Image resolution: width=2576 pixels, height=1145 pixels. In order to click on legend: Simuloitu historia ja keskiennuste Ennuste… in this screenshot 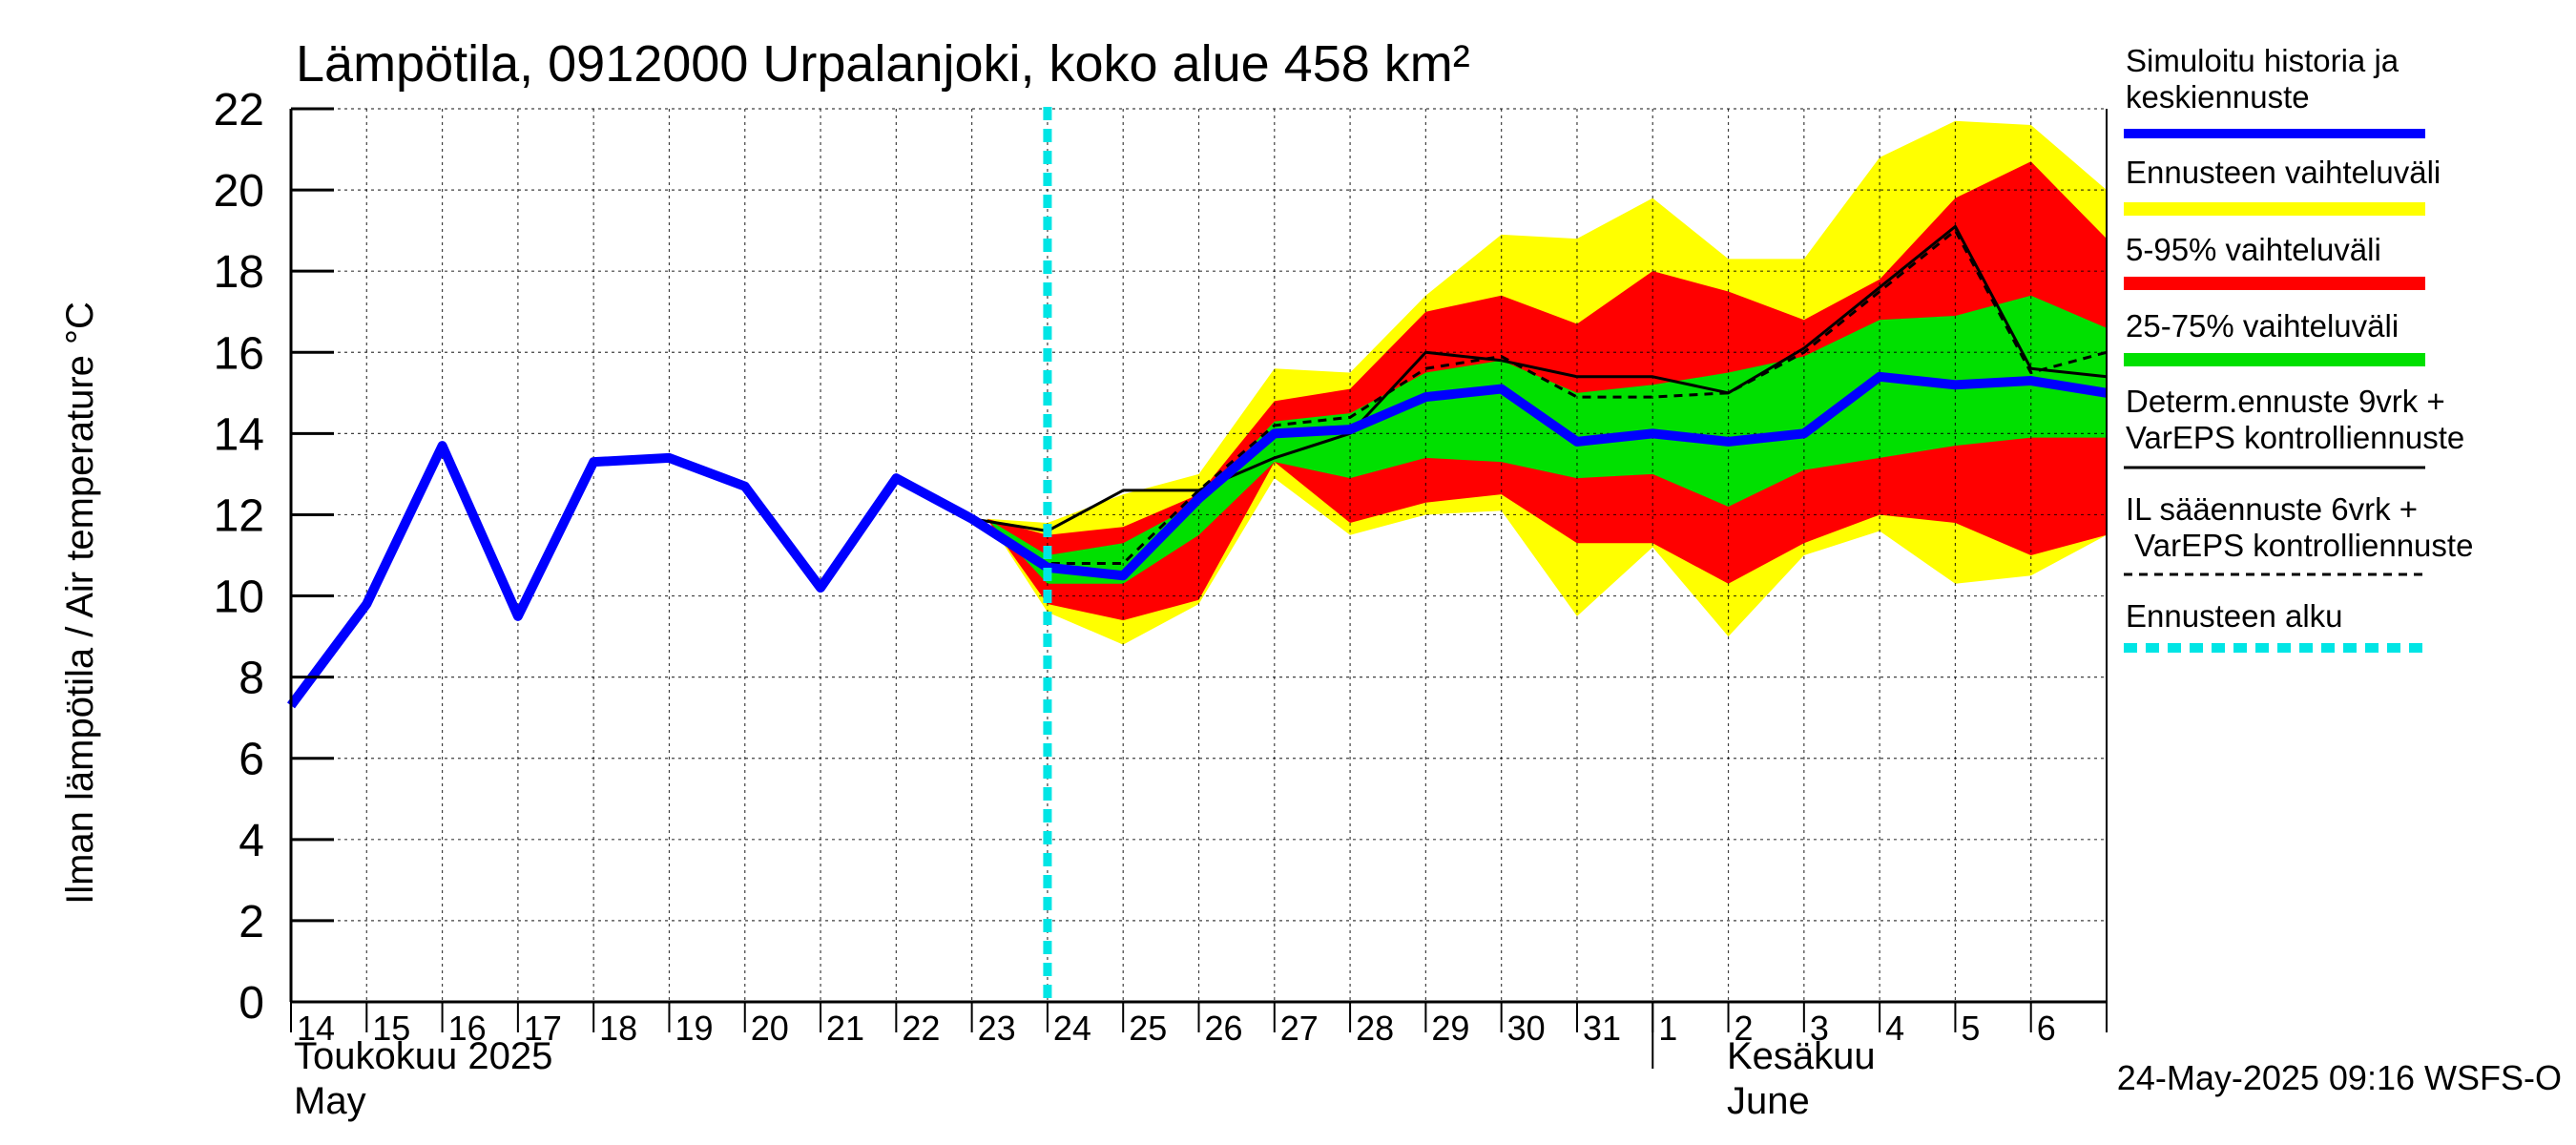, I will do `click(2298, 348)`.